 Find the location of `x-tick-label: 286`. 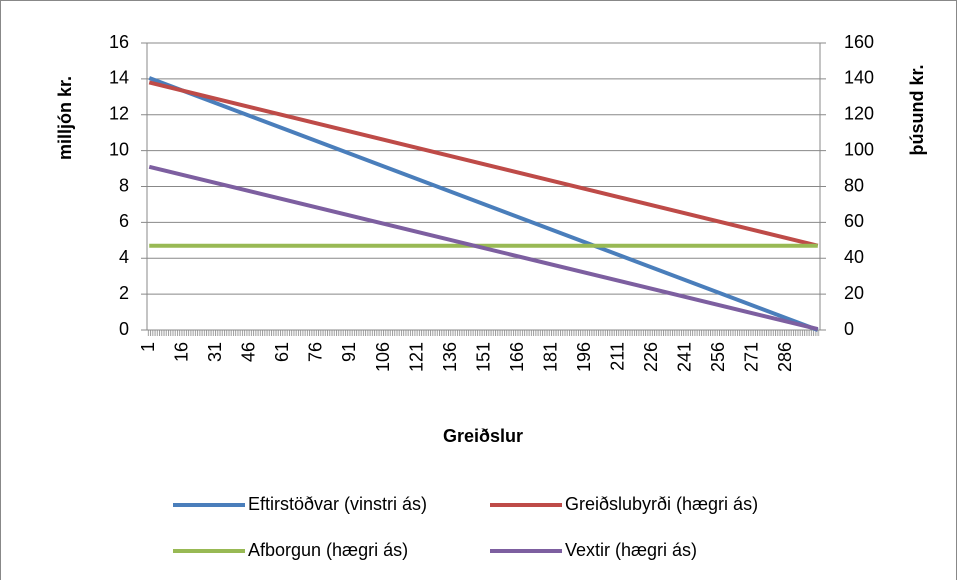

x-tick-label: 286 is located at coordinates (785, 357).